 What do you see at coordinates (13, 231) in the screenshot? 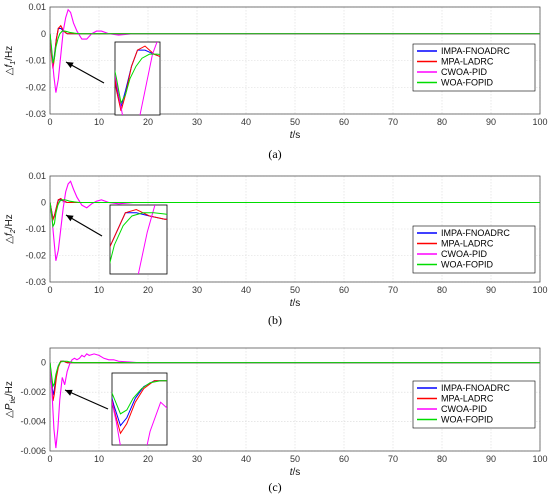
I see `y-label-subscript: 2` at bounding box center [13, 231].